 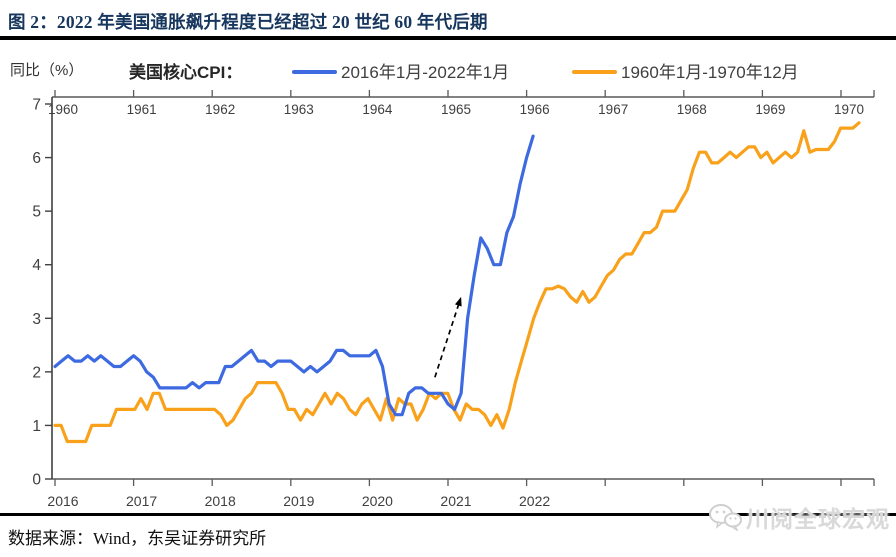 I want to click on bottom-axis-year-label: 2018, so click(x=220, y=501).